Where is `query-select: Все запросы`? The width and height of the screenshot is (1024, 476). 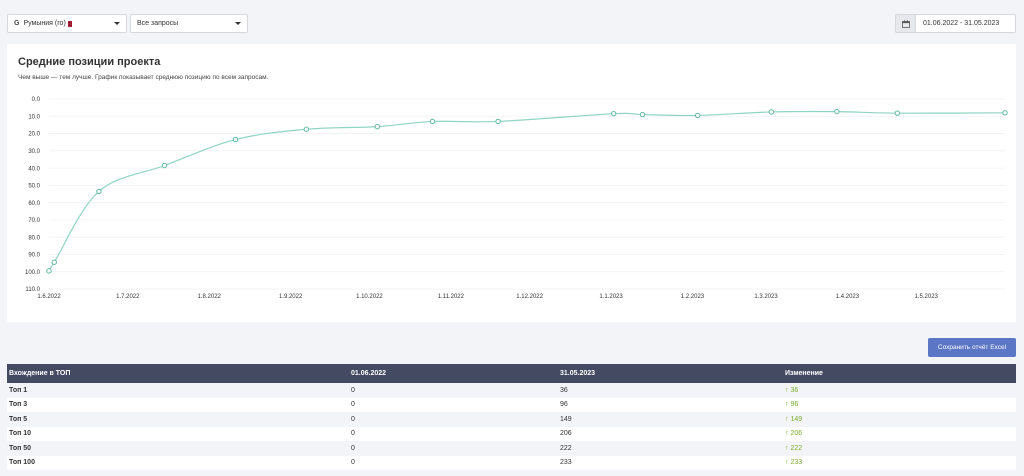 query-select: Все запросы is located at coordinates (189, 23).